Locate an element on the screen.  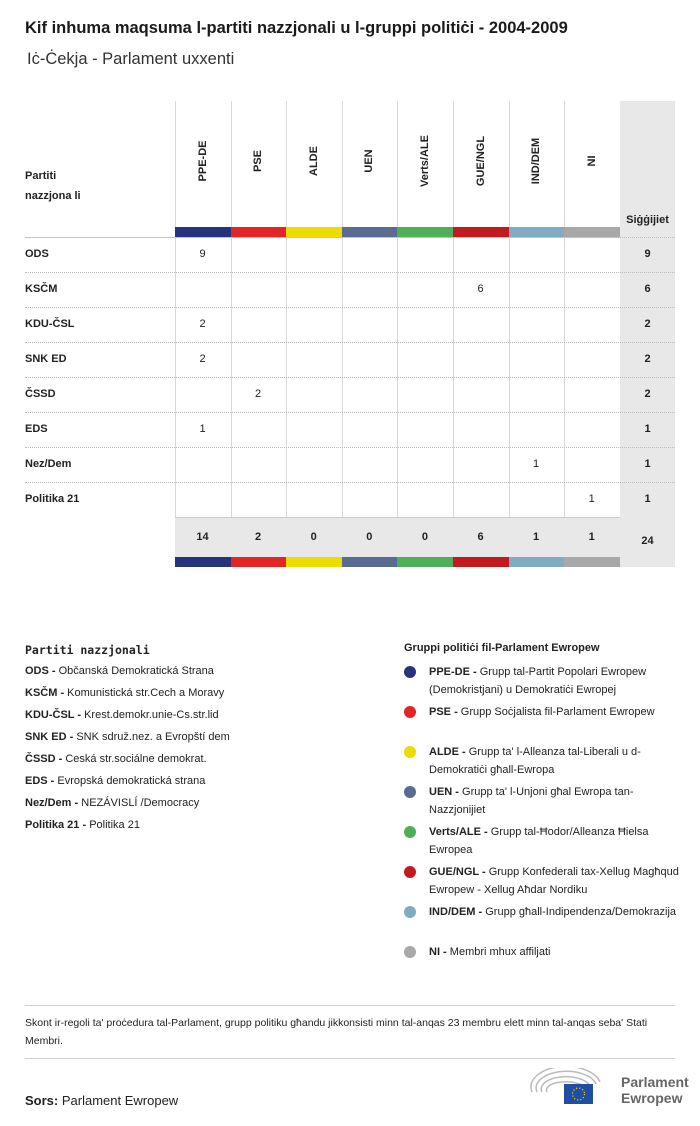
group-column-header: IND/DEM is located at coordinates (536, 164).